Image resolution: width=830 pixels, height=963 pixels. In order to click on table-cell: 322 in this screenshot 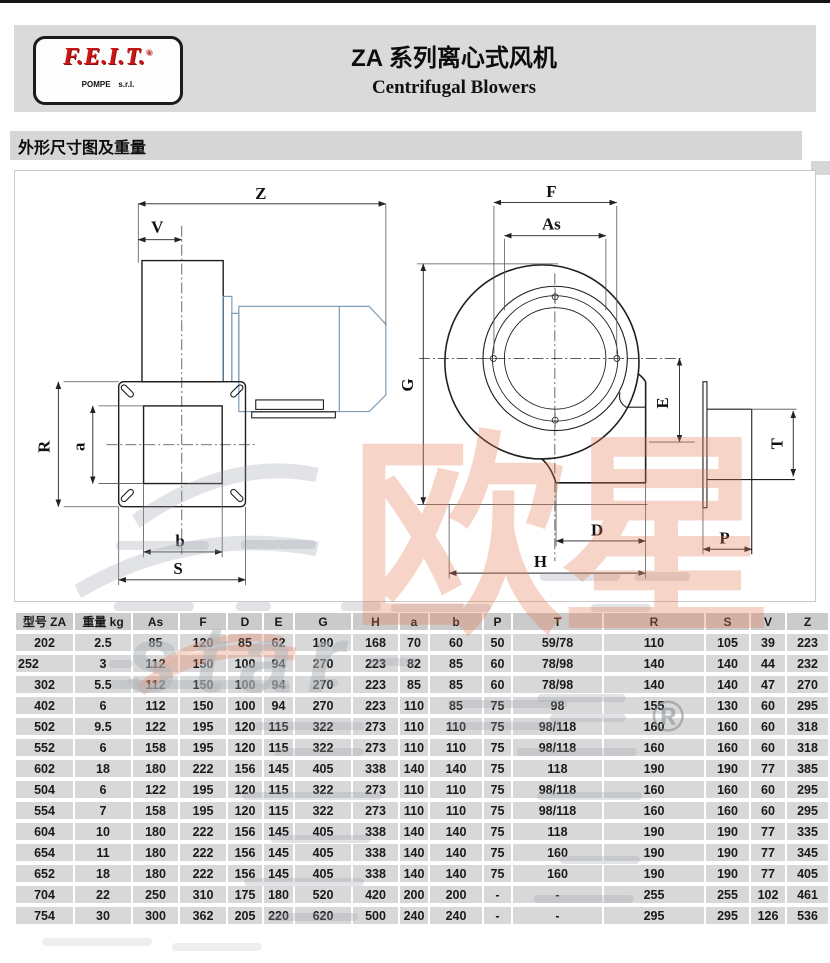, I will do `click(323, 789)`.